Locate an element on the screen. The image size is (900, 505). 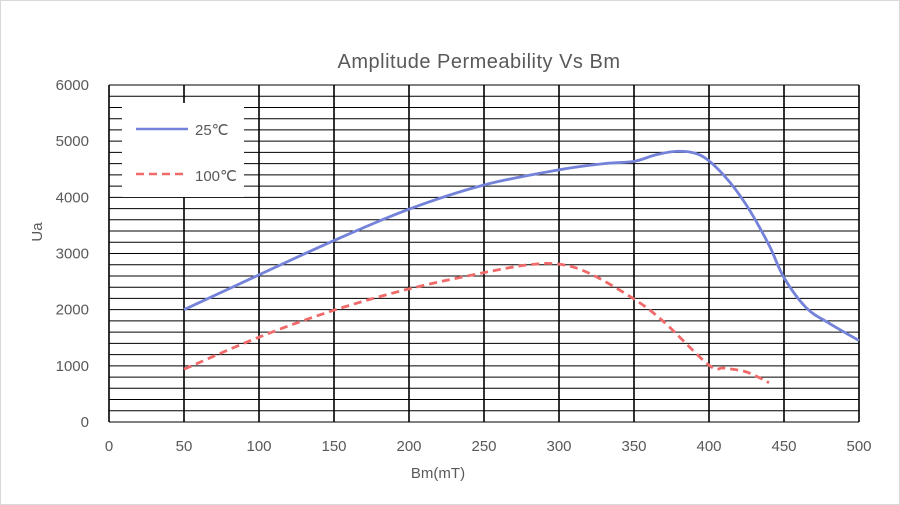
legend-label-25c: 25℃ is located at coordinates (212, 130).